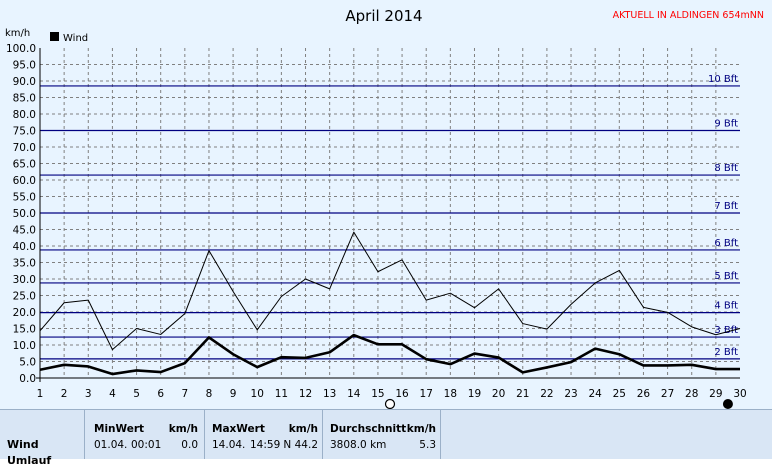 This screenshot has width=772, height=467. Describe the element at coordinates (305, 394) in the screenshot. I see `x-tick-label: 12` at that location.